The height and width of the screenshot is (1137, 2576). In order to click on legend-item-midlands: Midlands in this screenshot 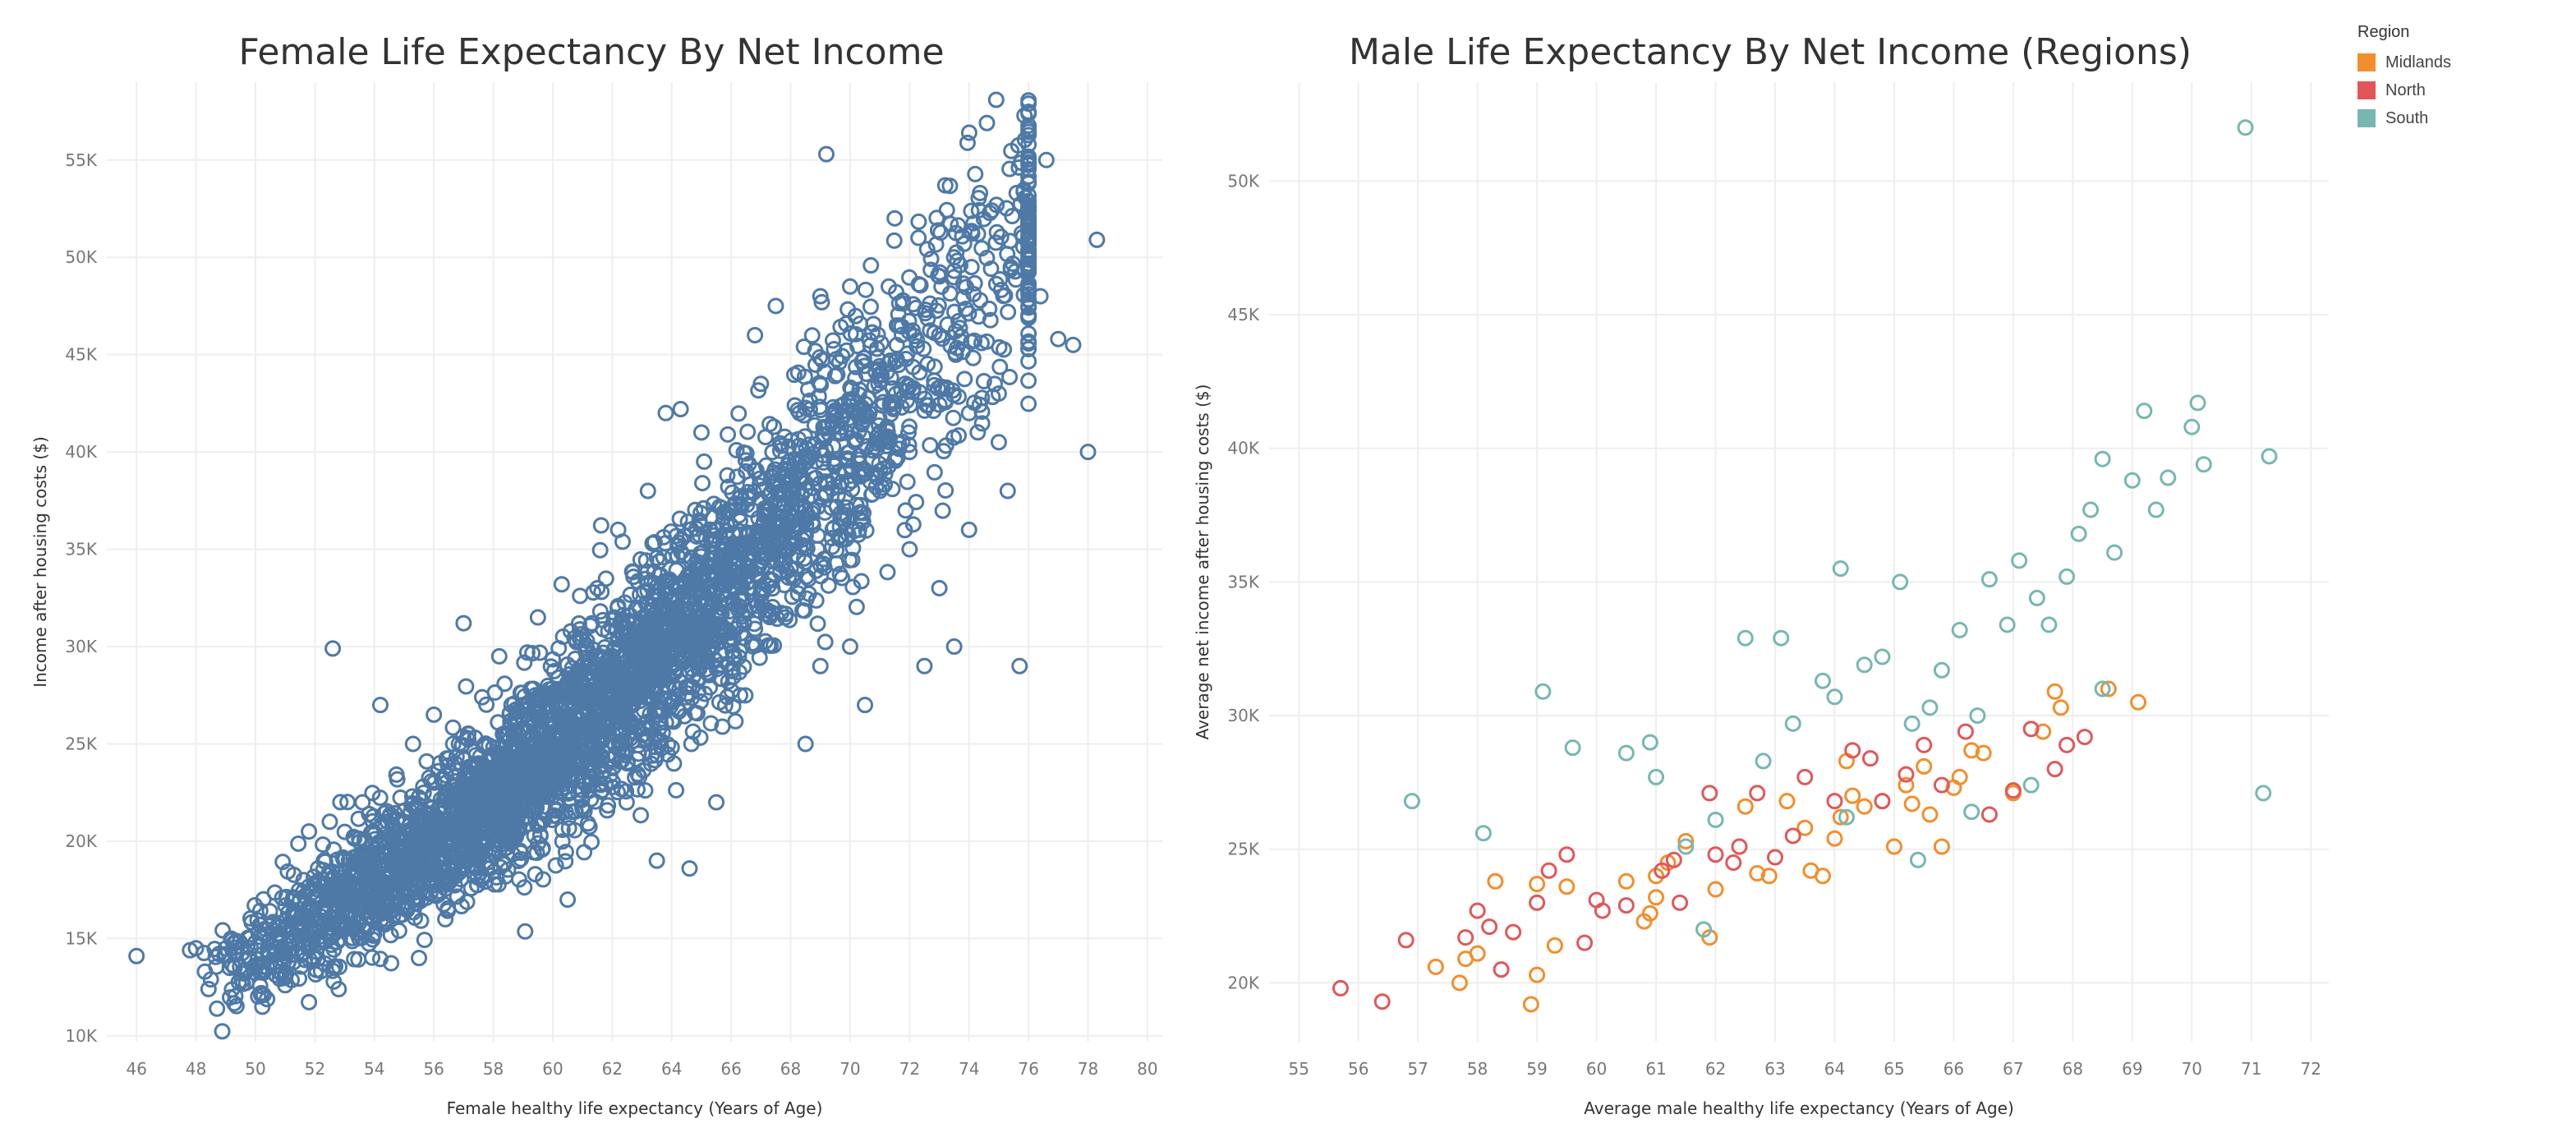, I will do `click(2464, 62)`.